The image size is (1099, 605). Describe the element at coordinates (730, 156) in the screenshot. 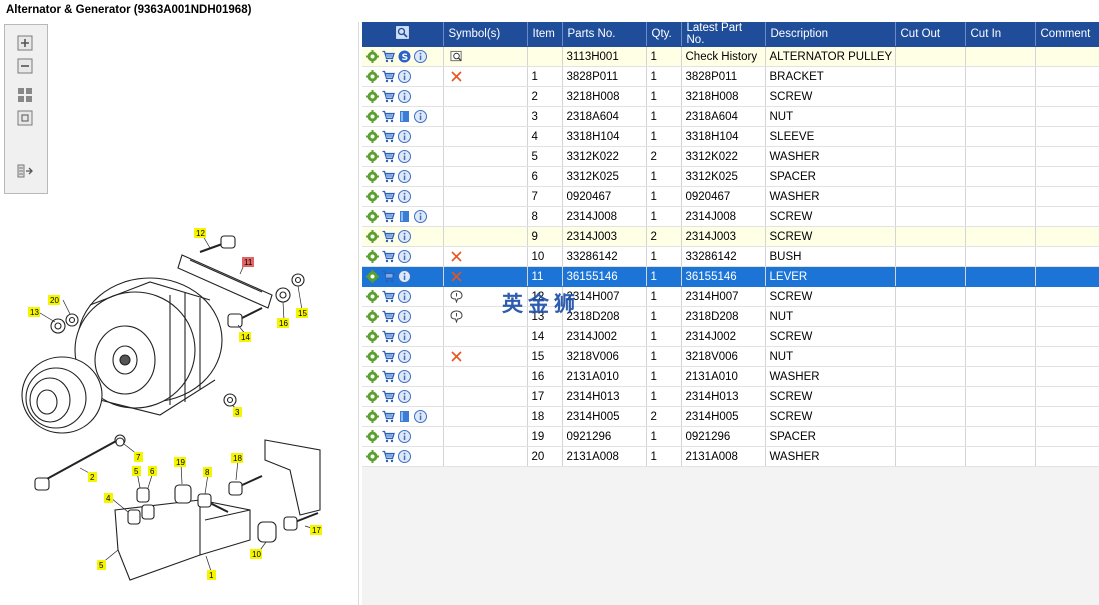

I see `table-row: 5 3312K022 2 3312K022 WASHER` at that location.